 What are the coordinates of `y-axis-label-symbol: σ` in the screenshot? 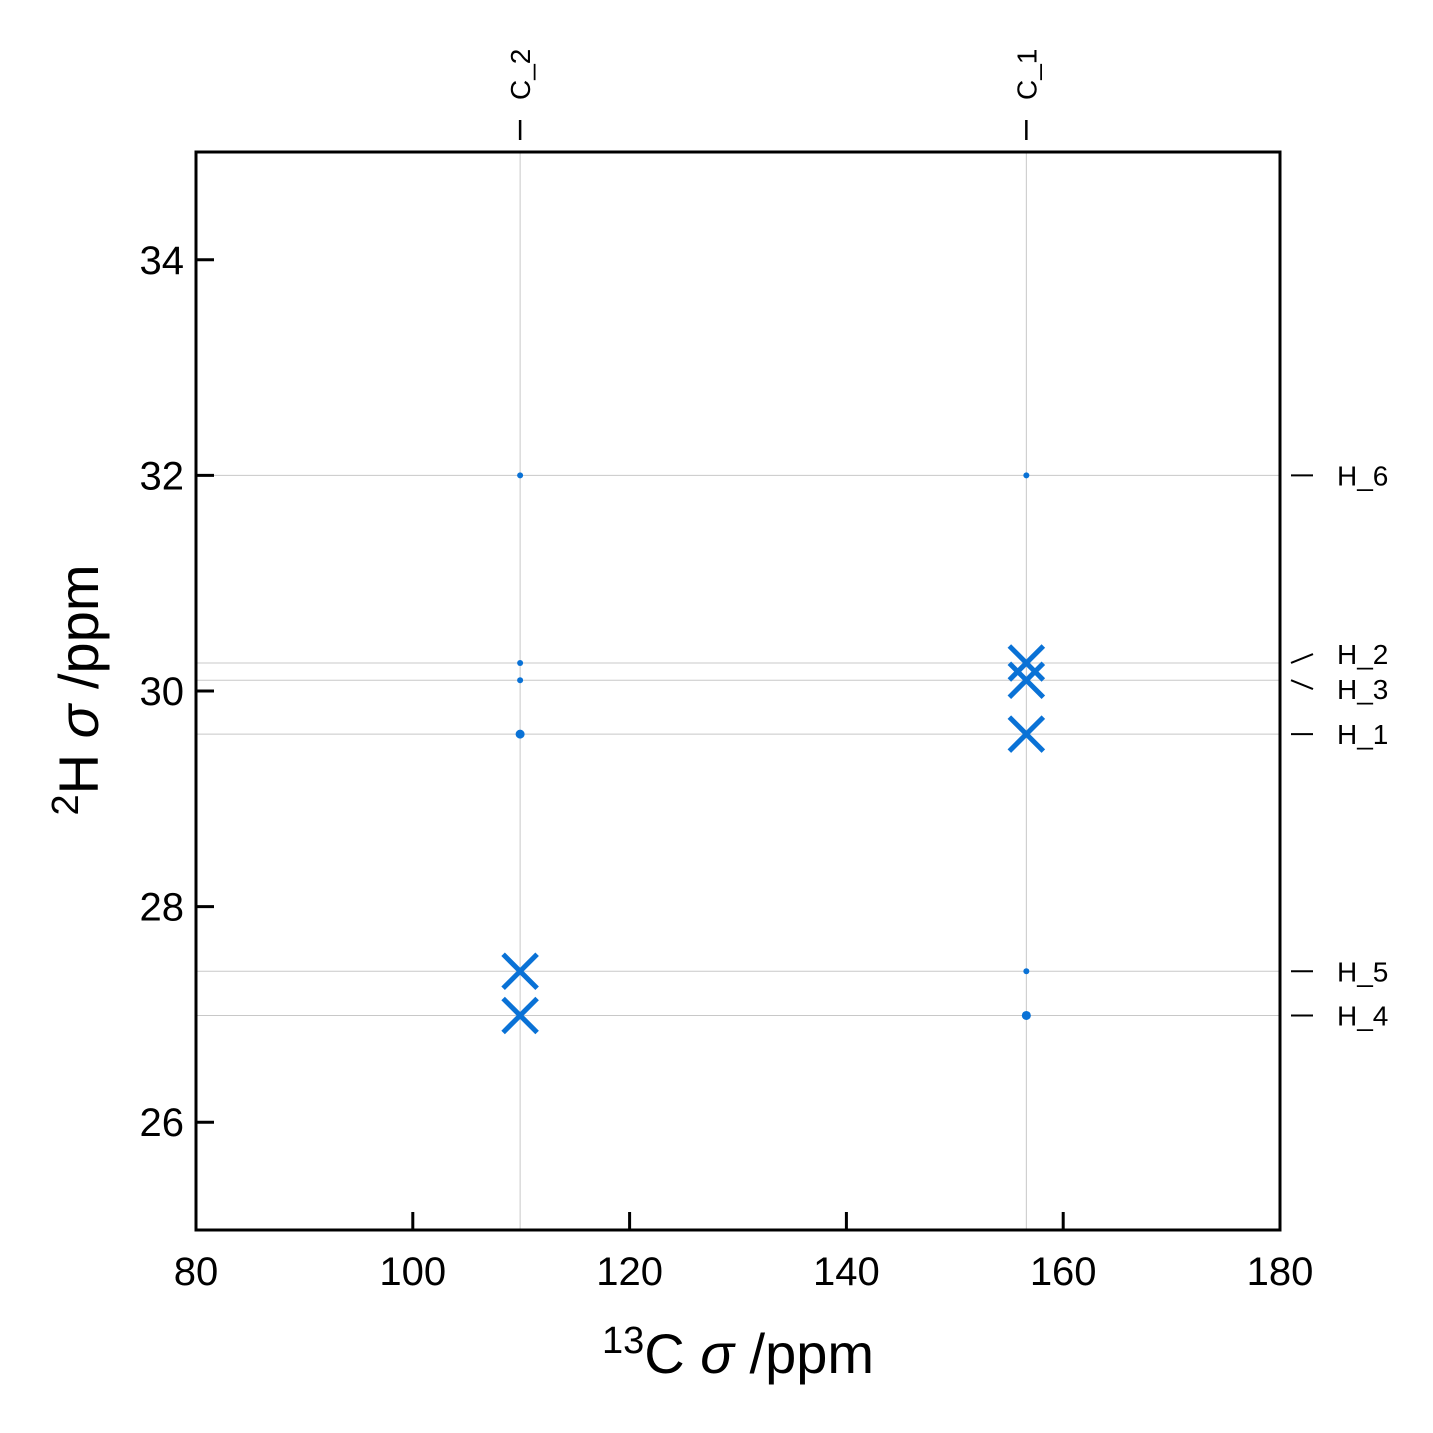 It's located at (78, 720).